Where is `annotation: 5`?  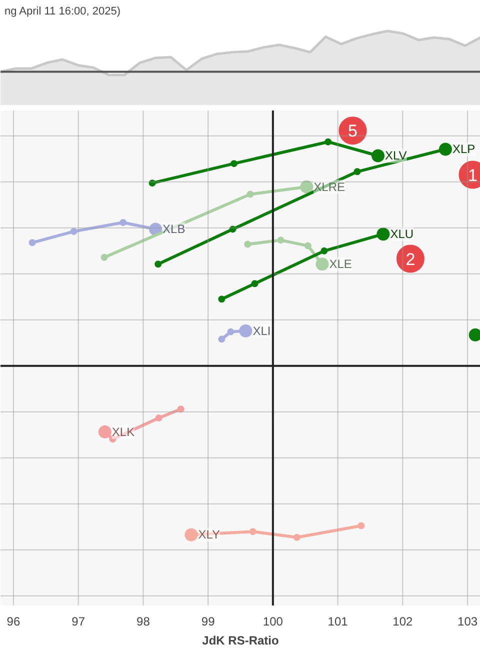 annotation: 5 is located at coordinates (353, 131).